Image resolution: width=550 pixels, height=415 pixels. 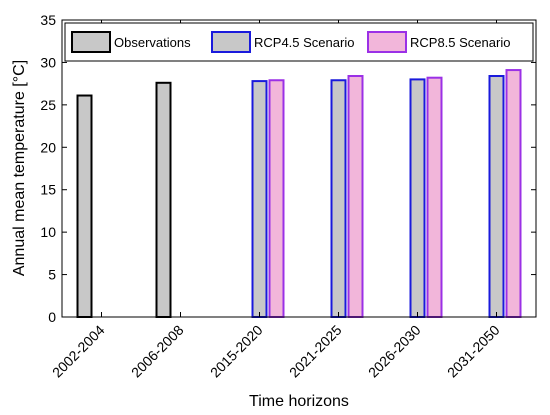 What do you see at coordinates (259, 199) in the screenshot?
I see `bar-rcp4-5-scenario-2015-2020` at bounding box center [259, 199].